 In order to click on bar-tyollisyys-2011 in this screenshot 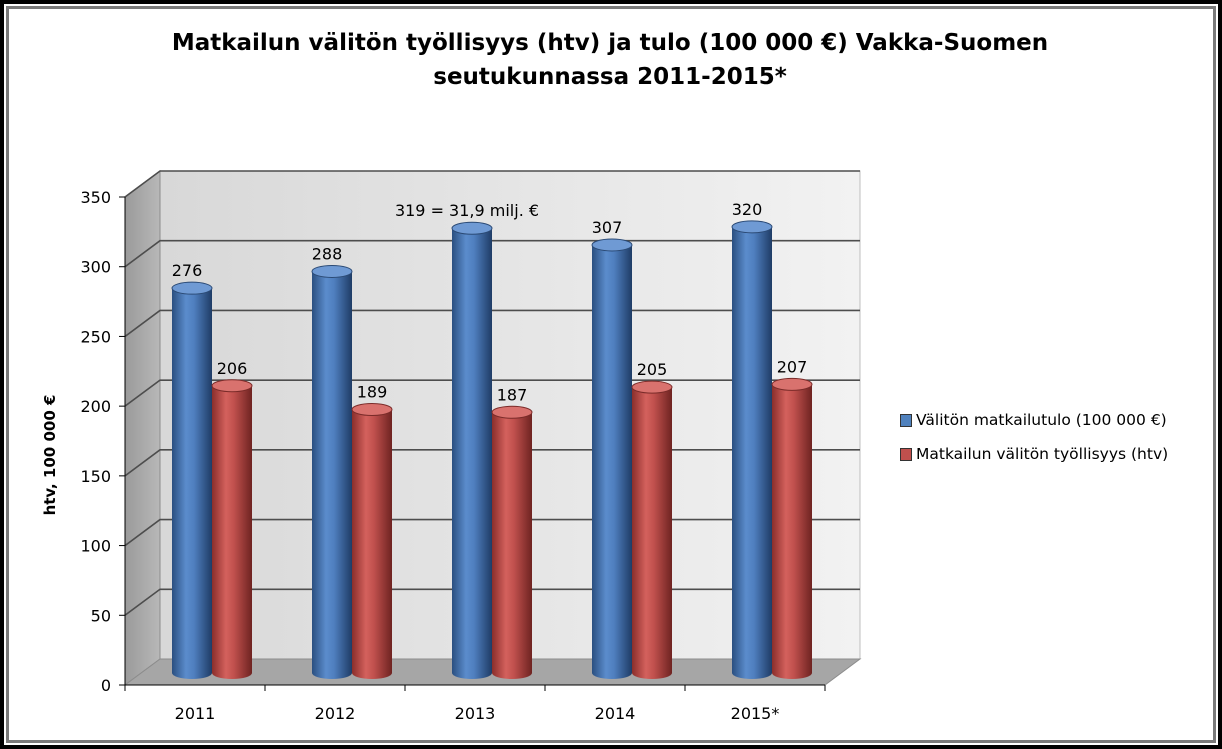, I will do `click(232, 529)`.